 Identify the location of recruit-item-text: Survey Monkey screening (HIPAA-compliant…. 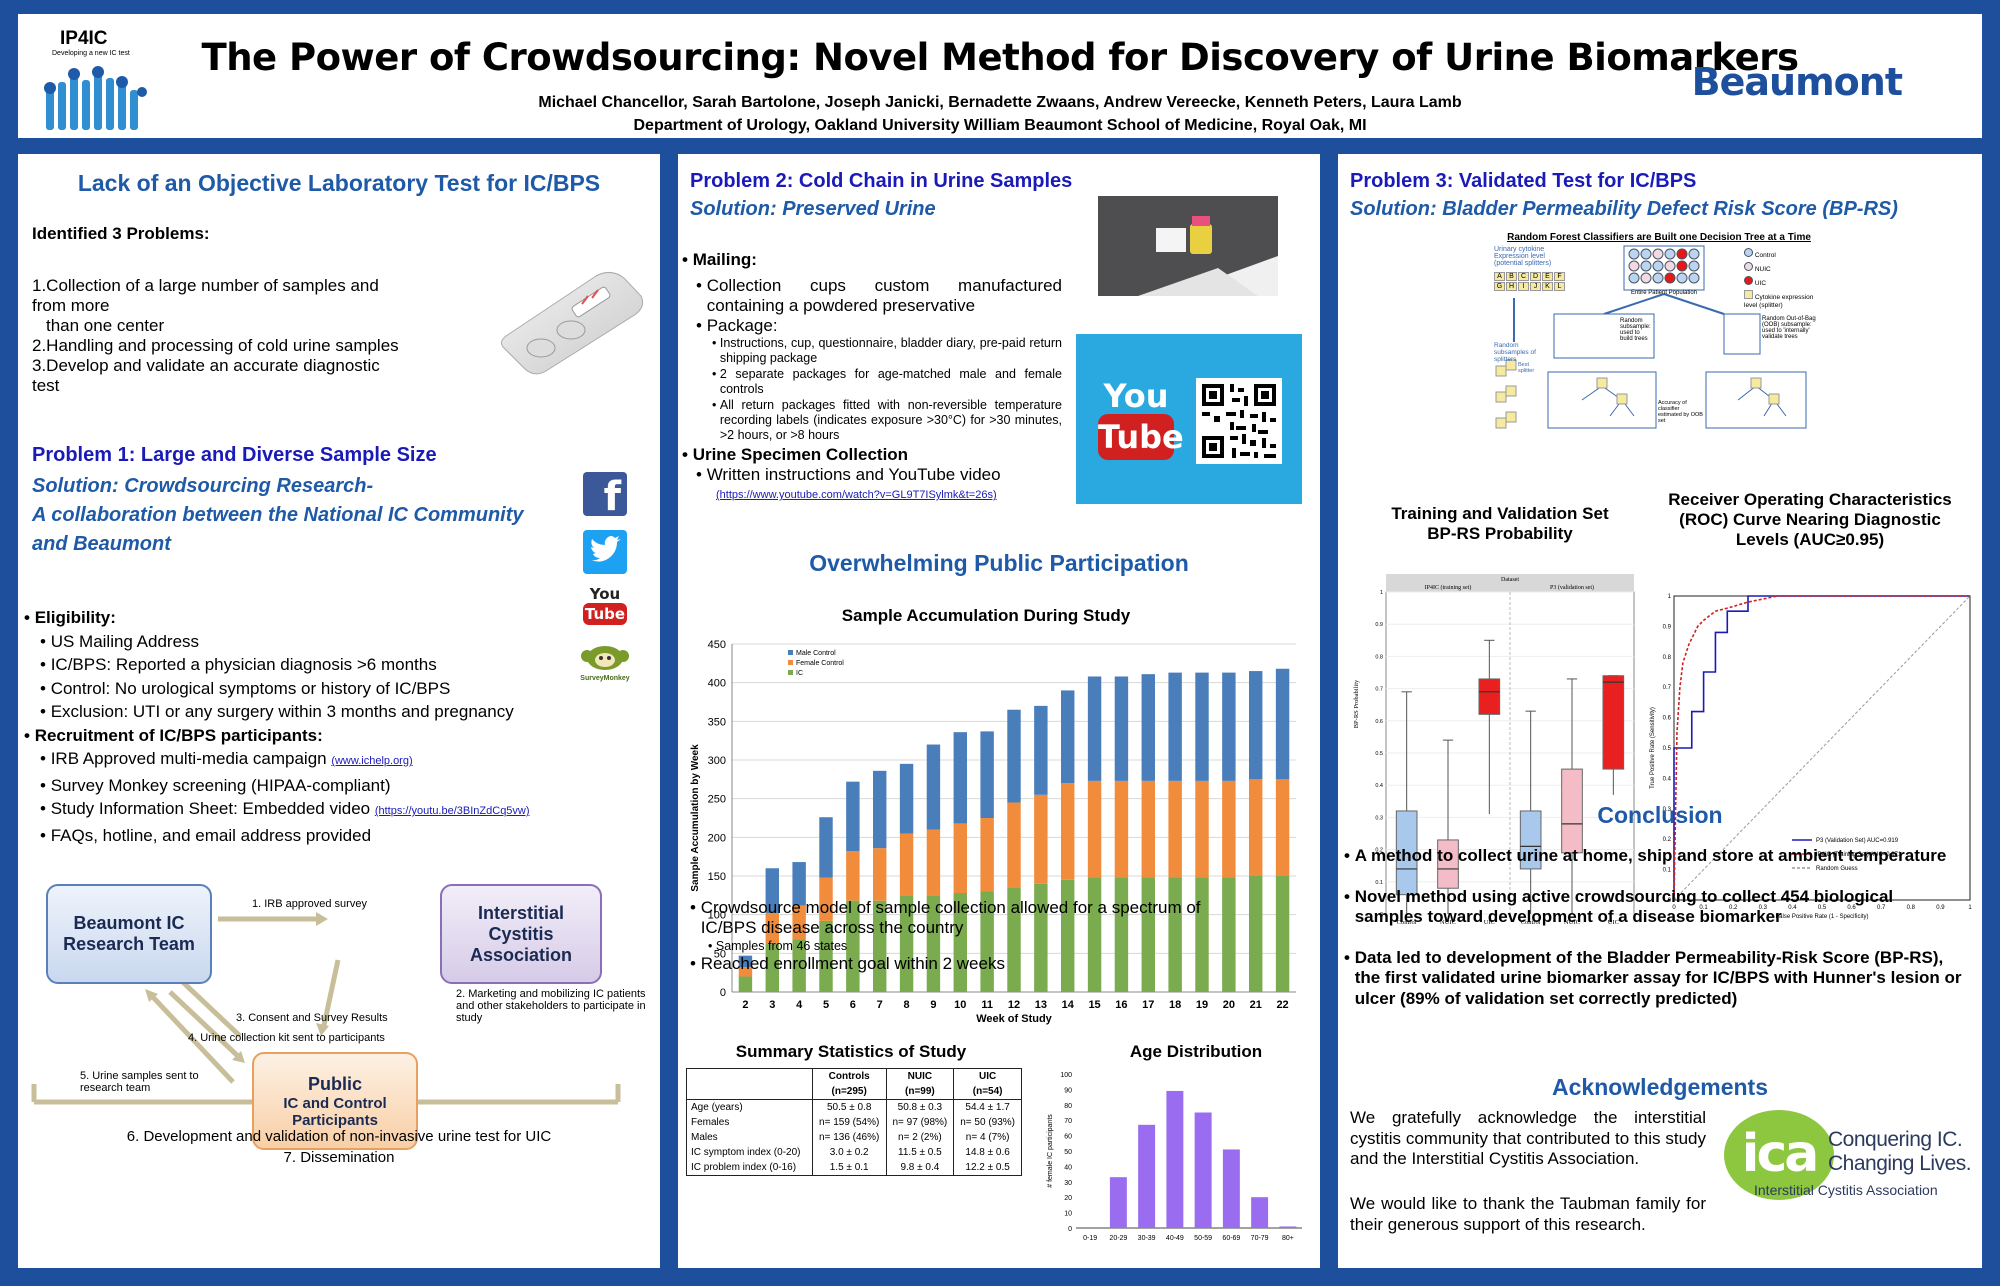
(220, 785).